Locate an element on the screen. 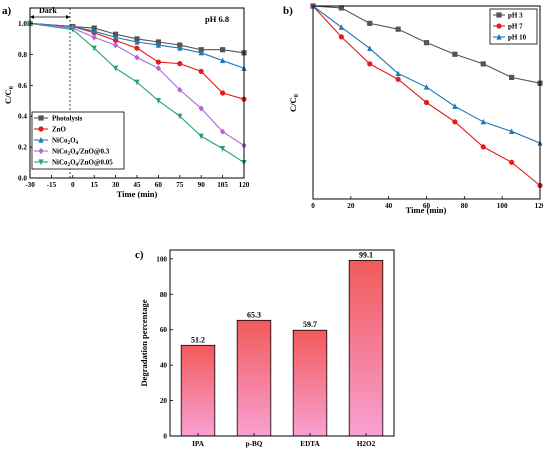  x-tick-label: 90 is located at coordinates (202, 185).